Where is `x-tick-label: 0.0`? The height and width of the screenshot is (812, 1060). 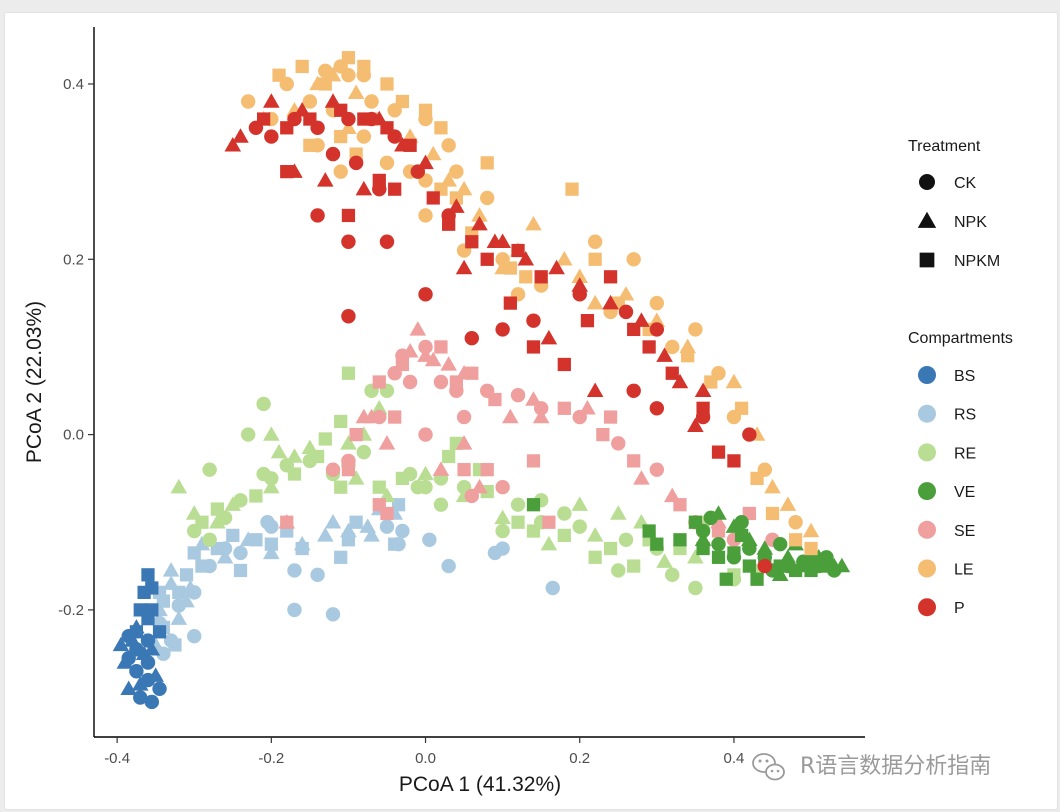 x-tick-label: 0.0 is located at coordinates (425, 758).